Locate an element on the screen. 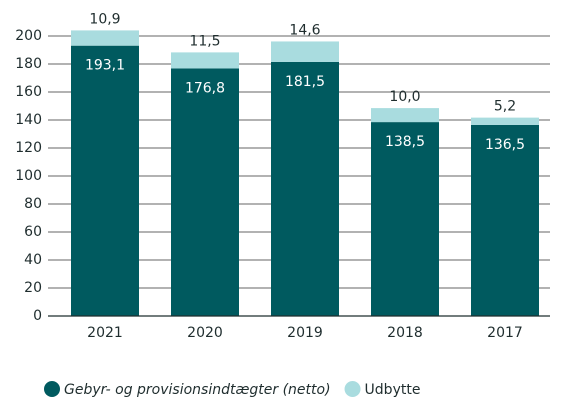 The image size is (565, 403). value-label: 10,9 is located at coordinates (104, 19).